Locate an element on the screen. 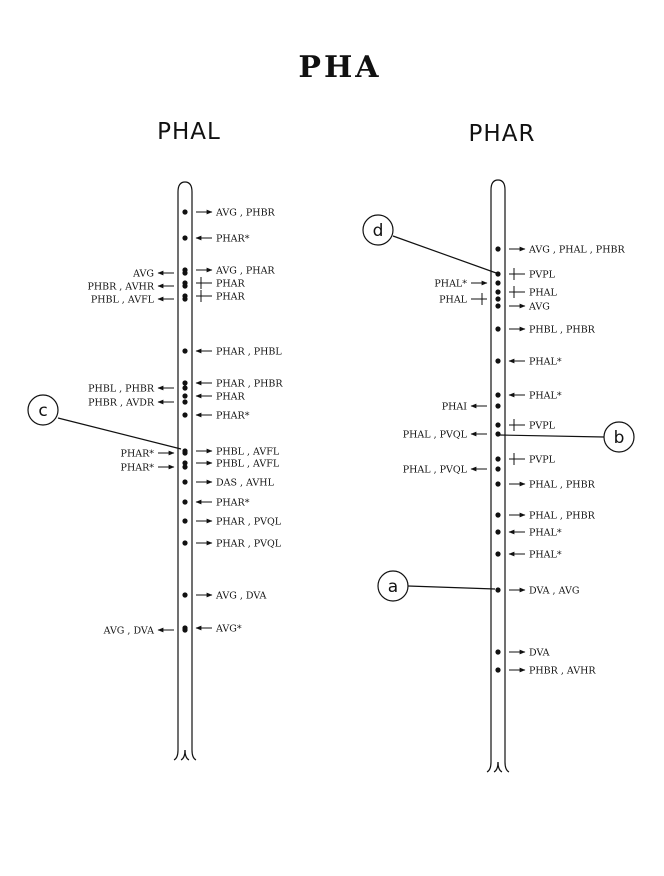 This screenshot has height=876, width=664. synapse: PHAL , PHBR is located at coordinates (545, 516).